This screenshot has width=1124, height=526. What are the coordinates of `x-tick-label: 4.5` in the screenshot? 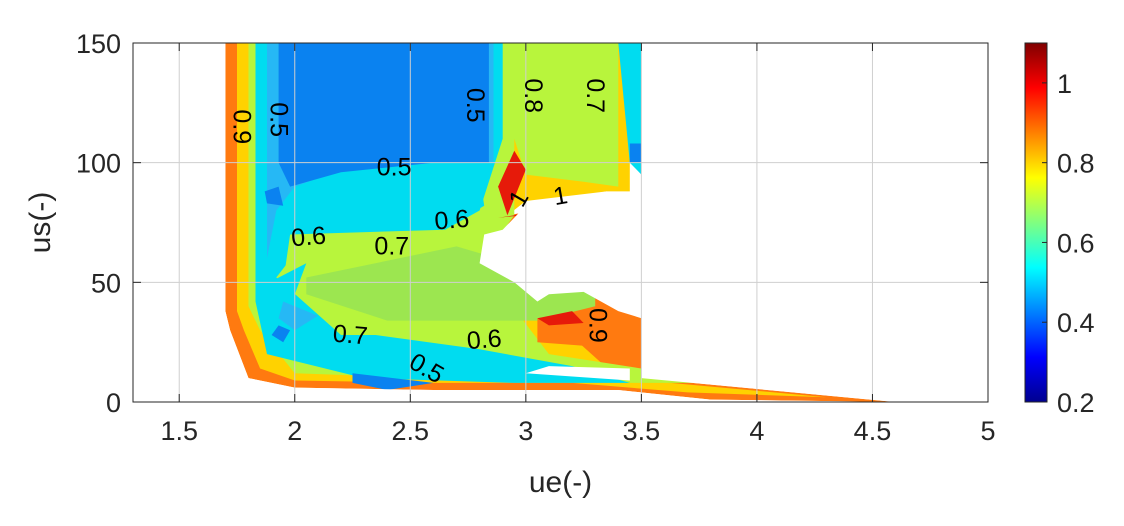 It's located at (873, 431).